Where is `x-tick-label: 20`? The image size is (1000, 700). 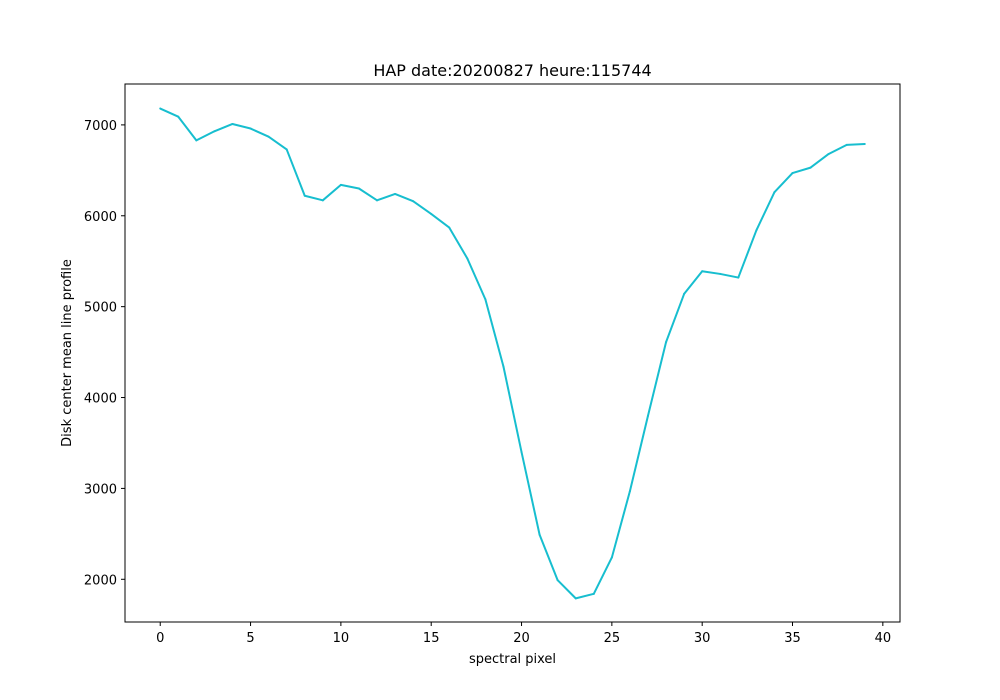
x-tick-label: 20 is located at coordinates (521, 638).